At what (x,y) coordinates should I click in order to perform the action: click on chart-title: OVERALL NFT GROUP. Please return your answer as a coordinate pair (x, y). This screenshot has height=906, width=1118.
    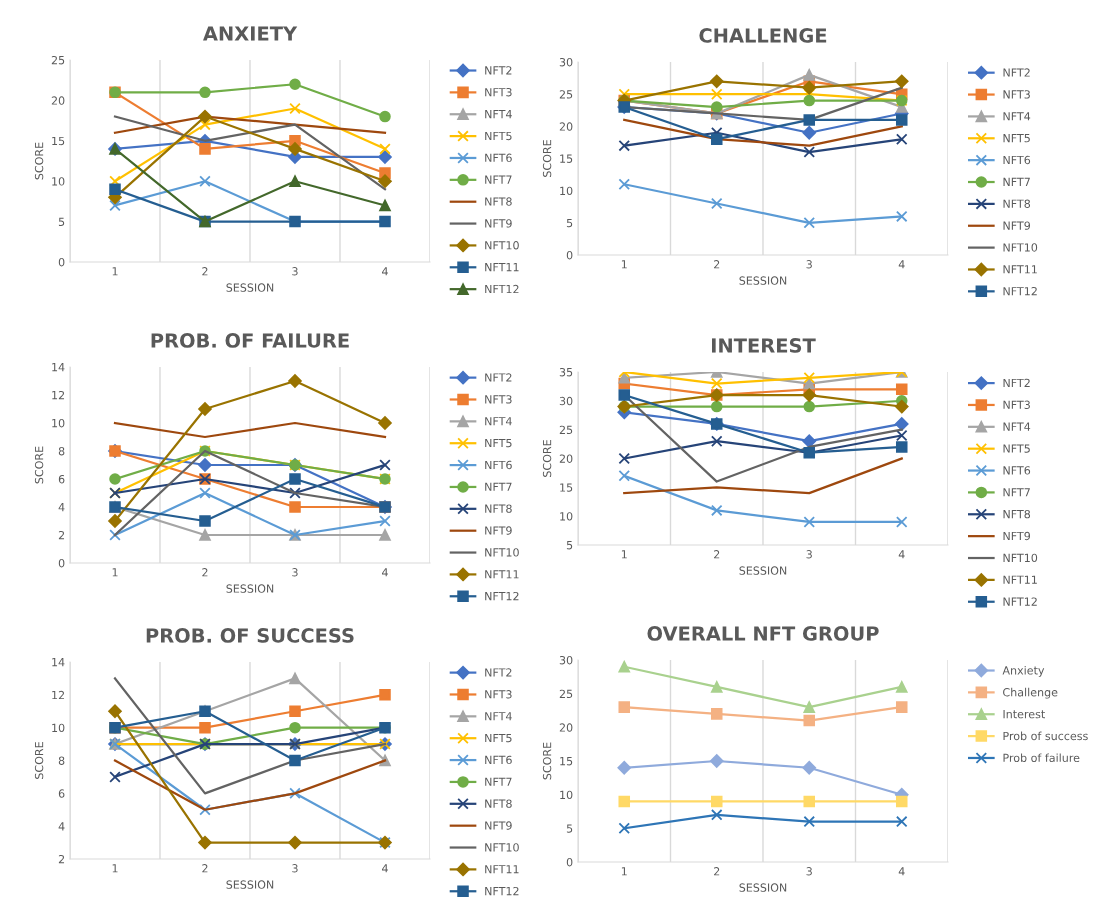
    Looking at the image, I should click on (763, 633).